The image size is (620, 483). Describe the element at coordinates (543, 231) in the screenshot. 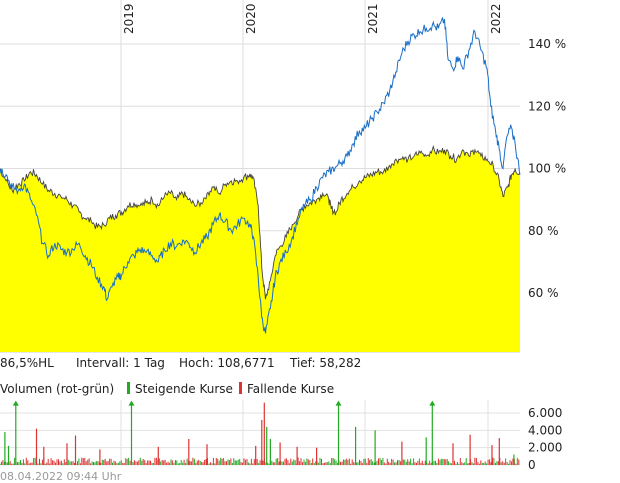

I see `y-tick-label: 80 %` at that location.